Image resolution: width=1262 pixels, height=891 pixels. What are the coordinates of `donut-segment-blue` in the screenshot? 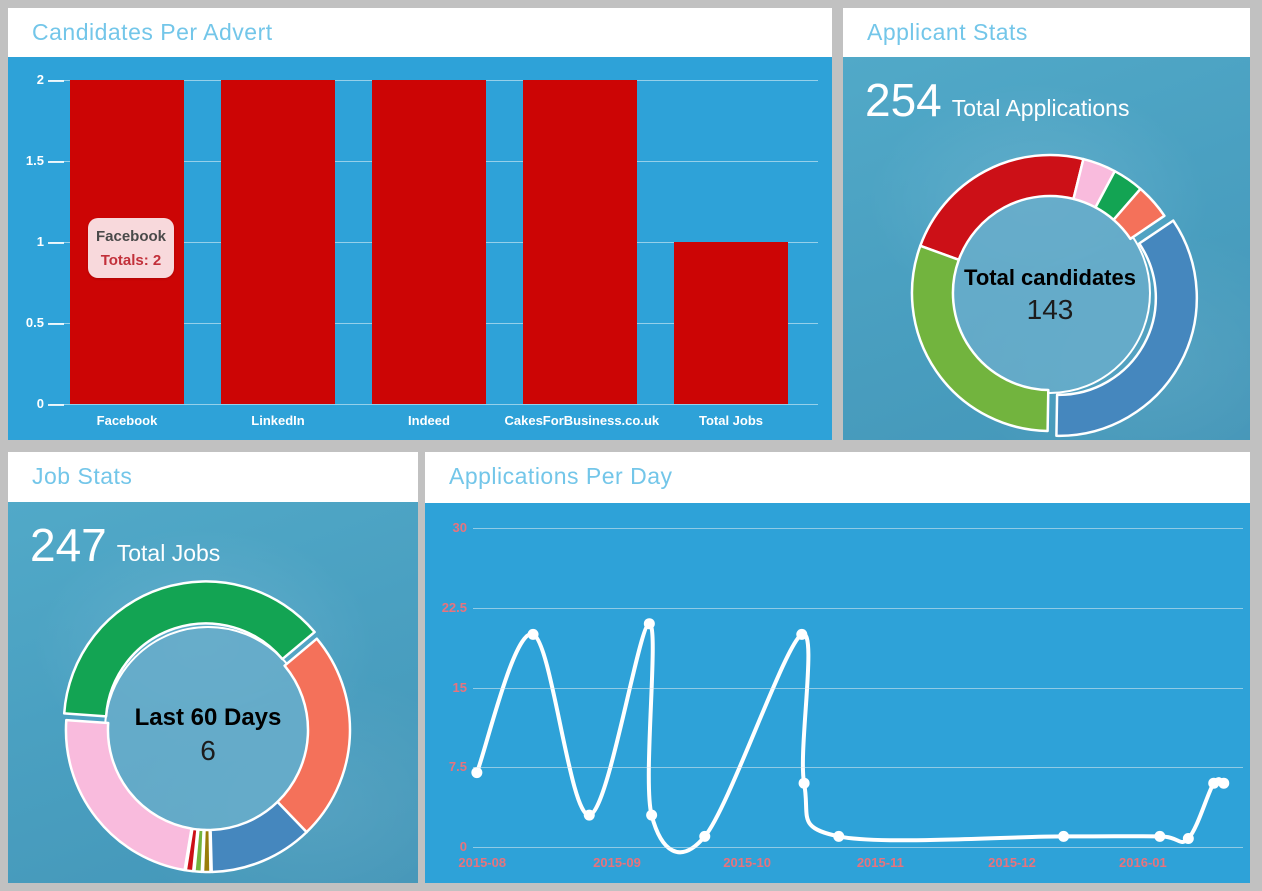 It's located at (1127, 328).